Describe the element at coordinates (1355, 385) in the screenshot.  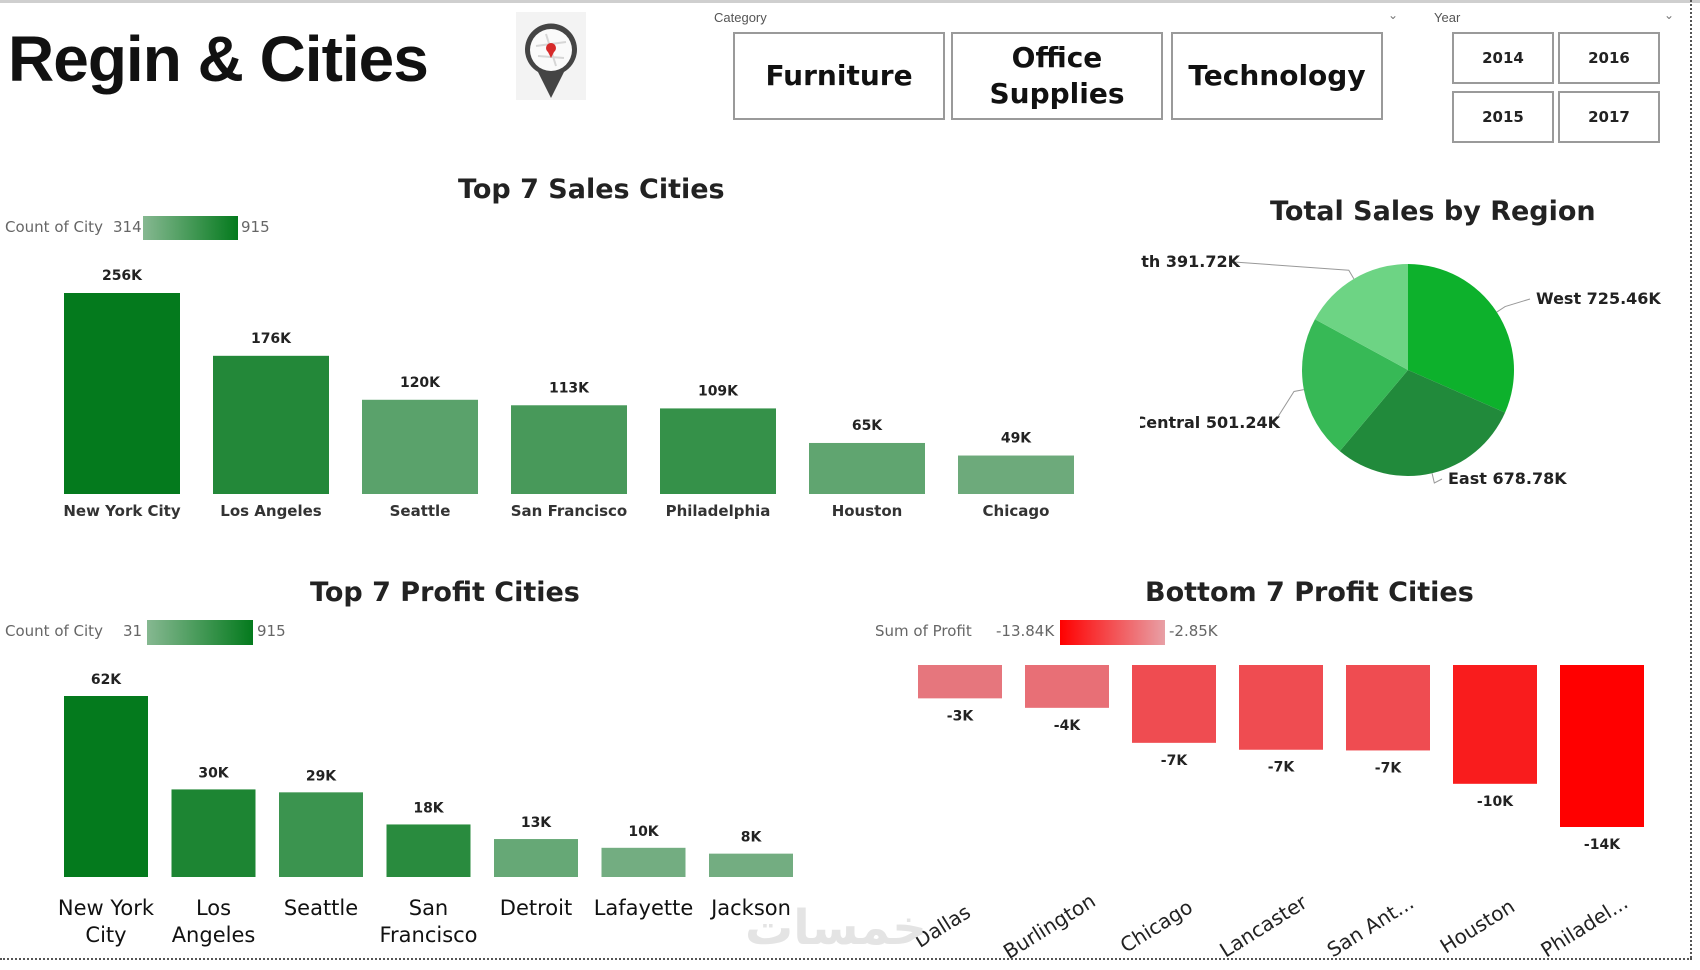
I see `pie-slice-central` at that location.